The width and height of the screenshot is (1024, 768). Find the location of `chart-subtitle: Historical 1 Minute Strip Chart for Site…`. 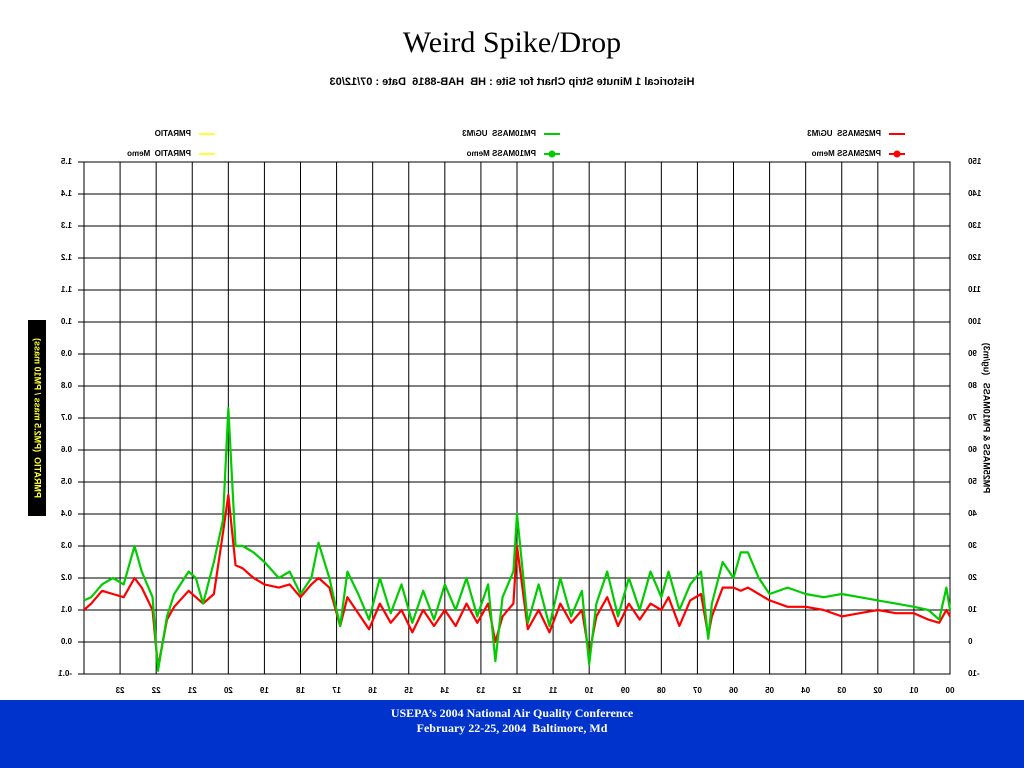

chart-subtitle: Historical 1 Minute Strip Chart for Site… is located at coordinates (512, 82).